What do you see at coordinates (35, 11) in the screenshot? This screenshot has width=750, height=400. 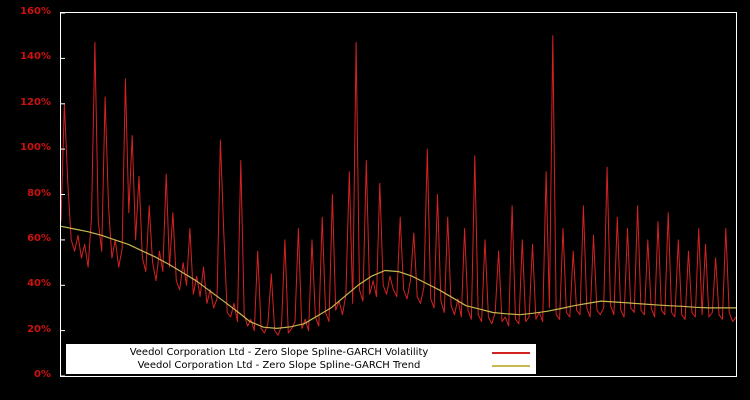 I see `y-tick-label: 160%` at bounding box center [35, 11].